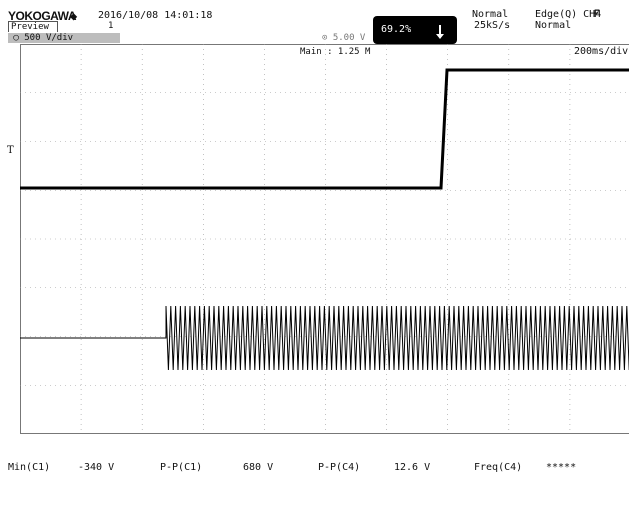 The height and width of the screenshot is (518, 629). Describe the element at coordinates (553, 25) in the screenshot. I see `trigger-mode: Normal` at that location.